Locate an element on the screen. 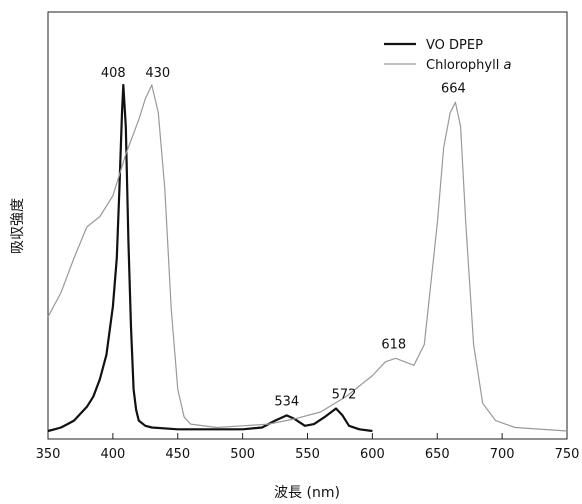 This screenshot has width=582, height=504. x-tick-label: 350 is located at coordinates (48, 454).